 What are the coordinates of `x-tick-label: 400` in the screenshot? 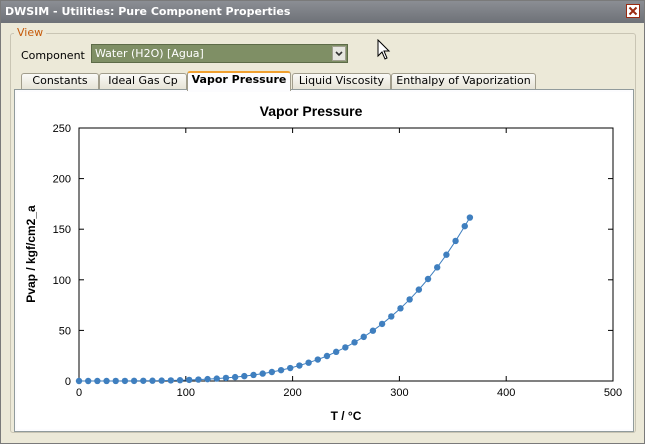 It's located at (506, 393).